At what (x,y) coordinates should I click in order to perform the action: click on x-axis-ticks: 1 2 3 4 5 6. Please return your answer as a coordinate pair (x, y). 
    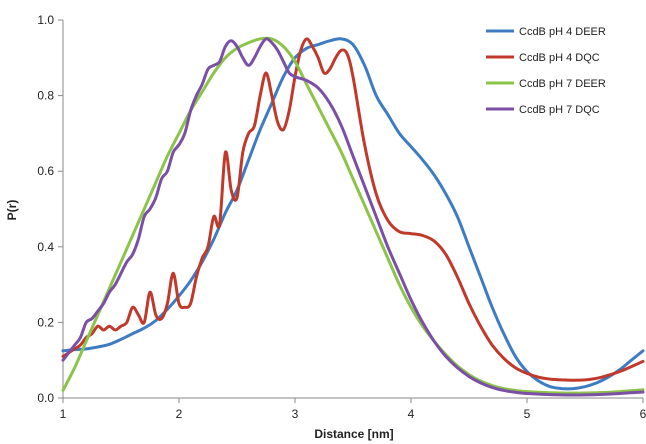
    Looking at the image, I should click on (353, 409).